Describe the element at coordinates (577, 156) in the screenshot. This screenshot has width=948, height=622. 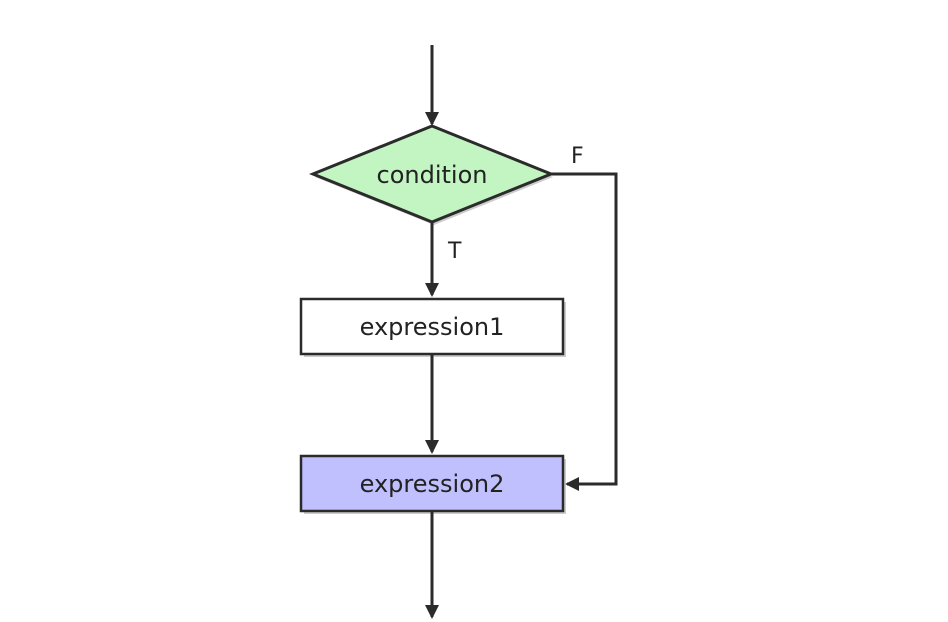
I see `false-branch-label: F` at that location.